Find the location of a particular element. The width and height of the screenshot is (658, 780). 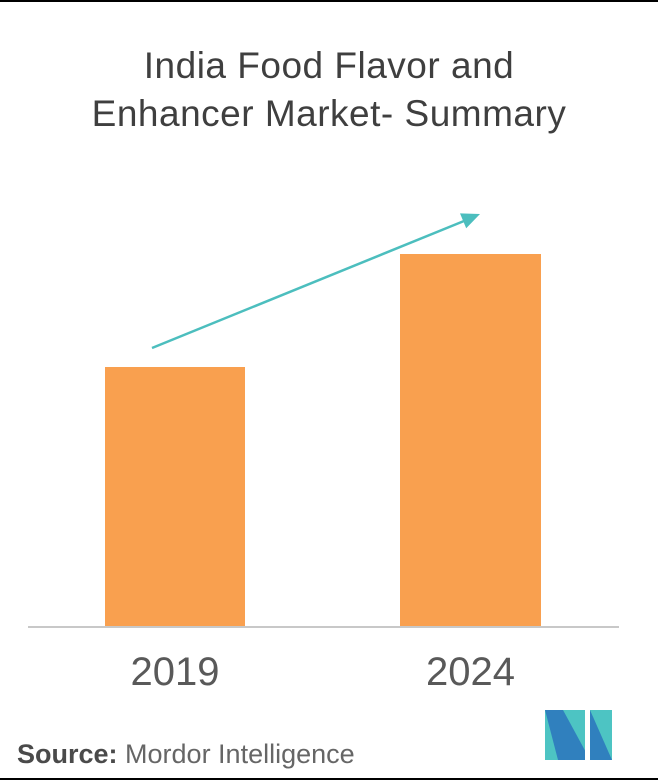

x-tick-label-2019: 2019 is located at coordinates (175, 672).